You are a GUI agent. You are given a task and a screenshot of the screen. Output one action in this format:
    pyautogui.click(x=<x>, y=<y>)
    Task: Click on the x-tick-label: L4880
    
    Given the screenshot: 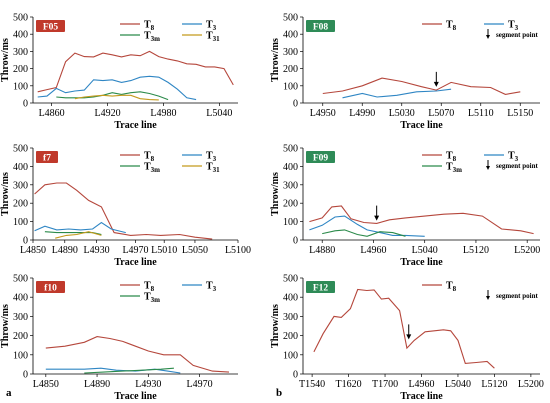 What is the action you would take?
    pyautogui.click(x=322, y=250)
    